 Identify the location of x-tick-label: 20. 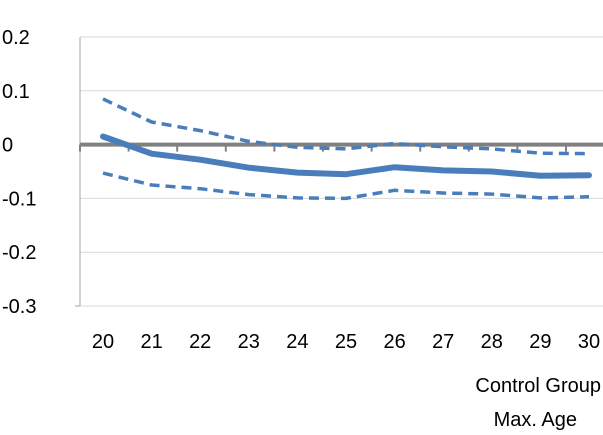
(103, 342).